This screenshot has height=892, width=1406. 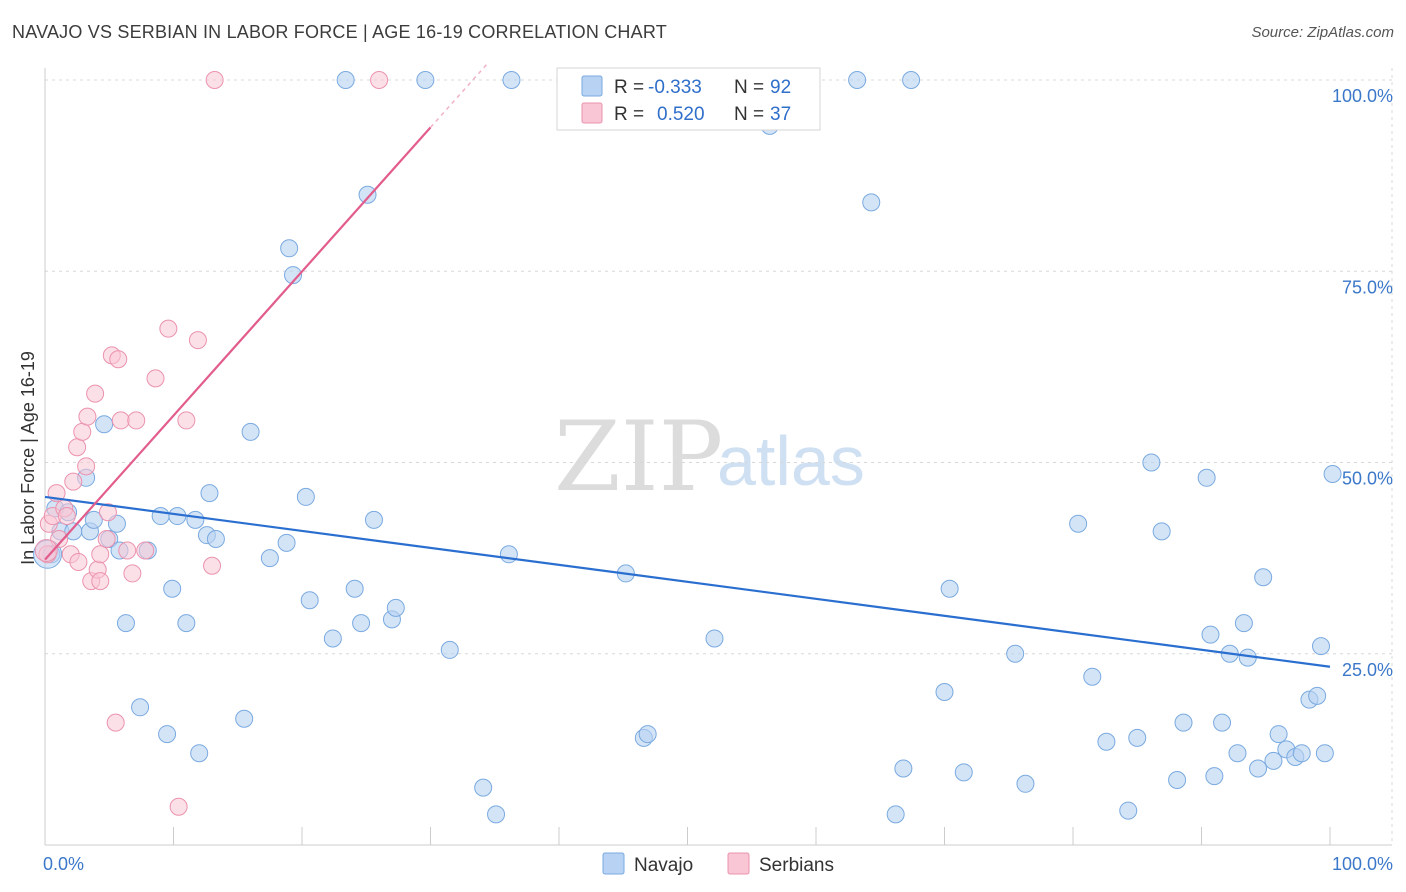 I want to click on y-tick-label: 75.0%, so click(x=1367, y=287).